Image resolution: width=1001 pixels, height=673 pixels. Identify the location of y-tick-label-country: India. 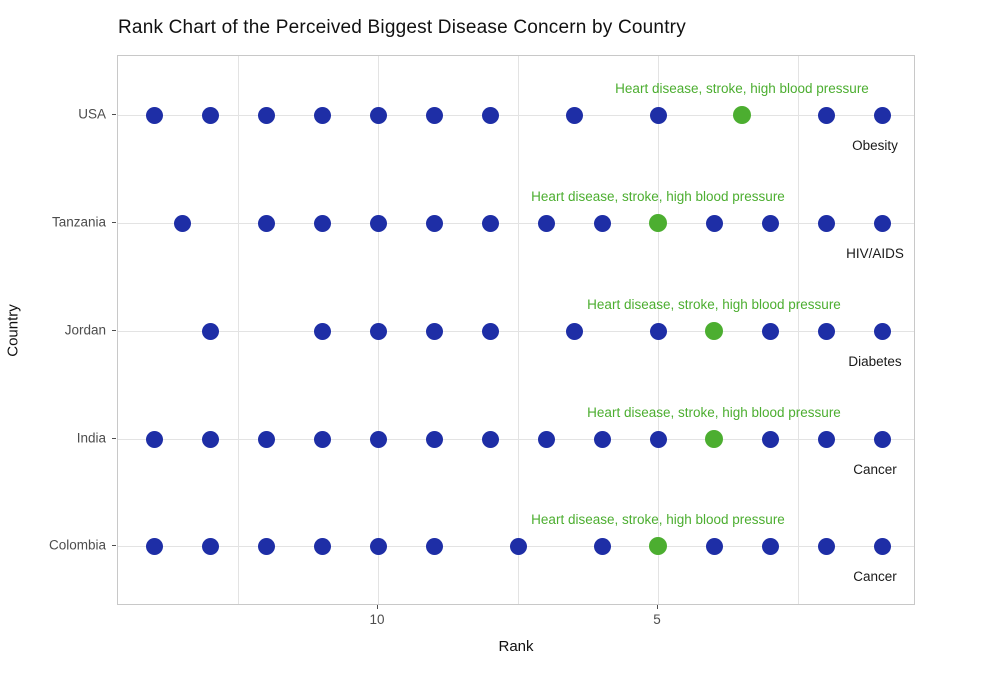
(91, 438).